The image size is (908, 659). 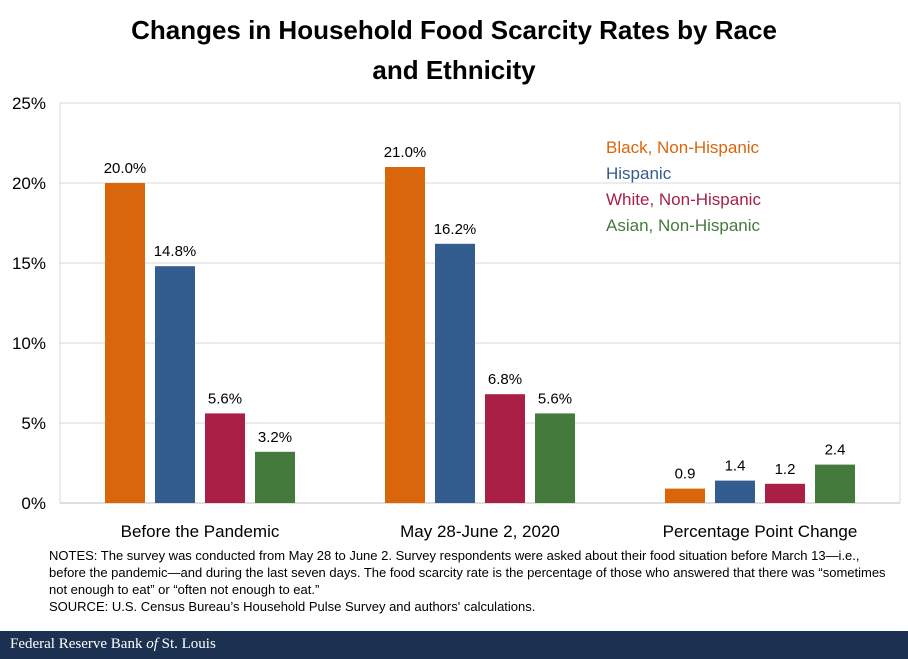 What do you see at coordinates (33, 503) in the screenshot?
I see `y-tick-label: 0%` at bounding box center [33, 503].